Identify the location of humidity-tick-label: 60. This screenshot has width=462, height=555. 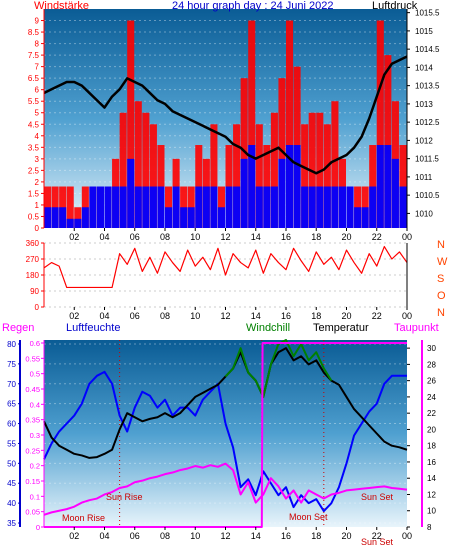
(11, 424).